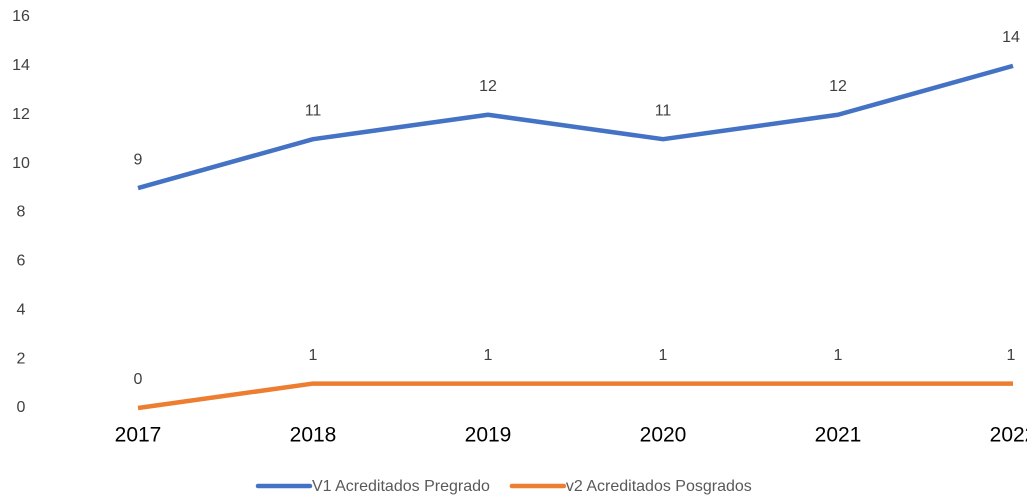 The height and width of the screenshot is (499, 1027). Describe the element at coordinates (21, 16) in the screenshot. I see `y-tick-label: 16` at that location.